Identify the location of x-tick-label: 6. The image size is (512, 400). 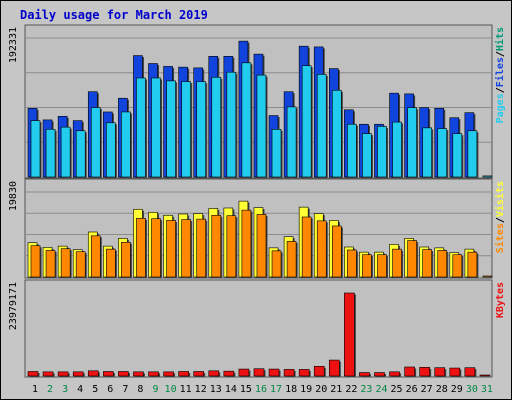
(110, 389).